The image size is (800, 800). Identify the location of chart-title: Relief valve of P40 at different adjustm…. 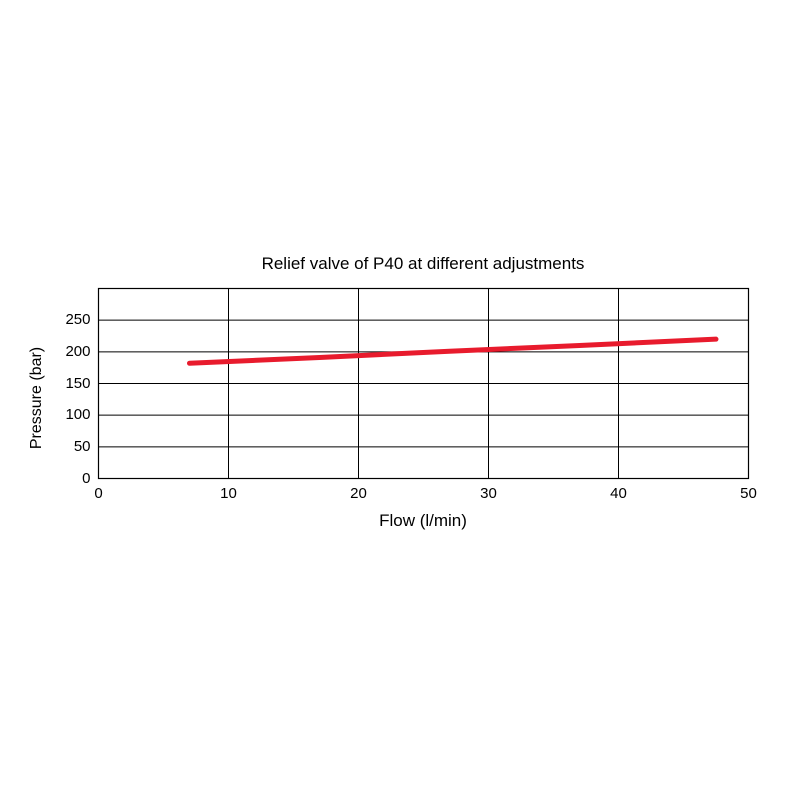
(423, 263).